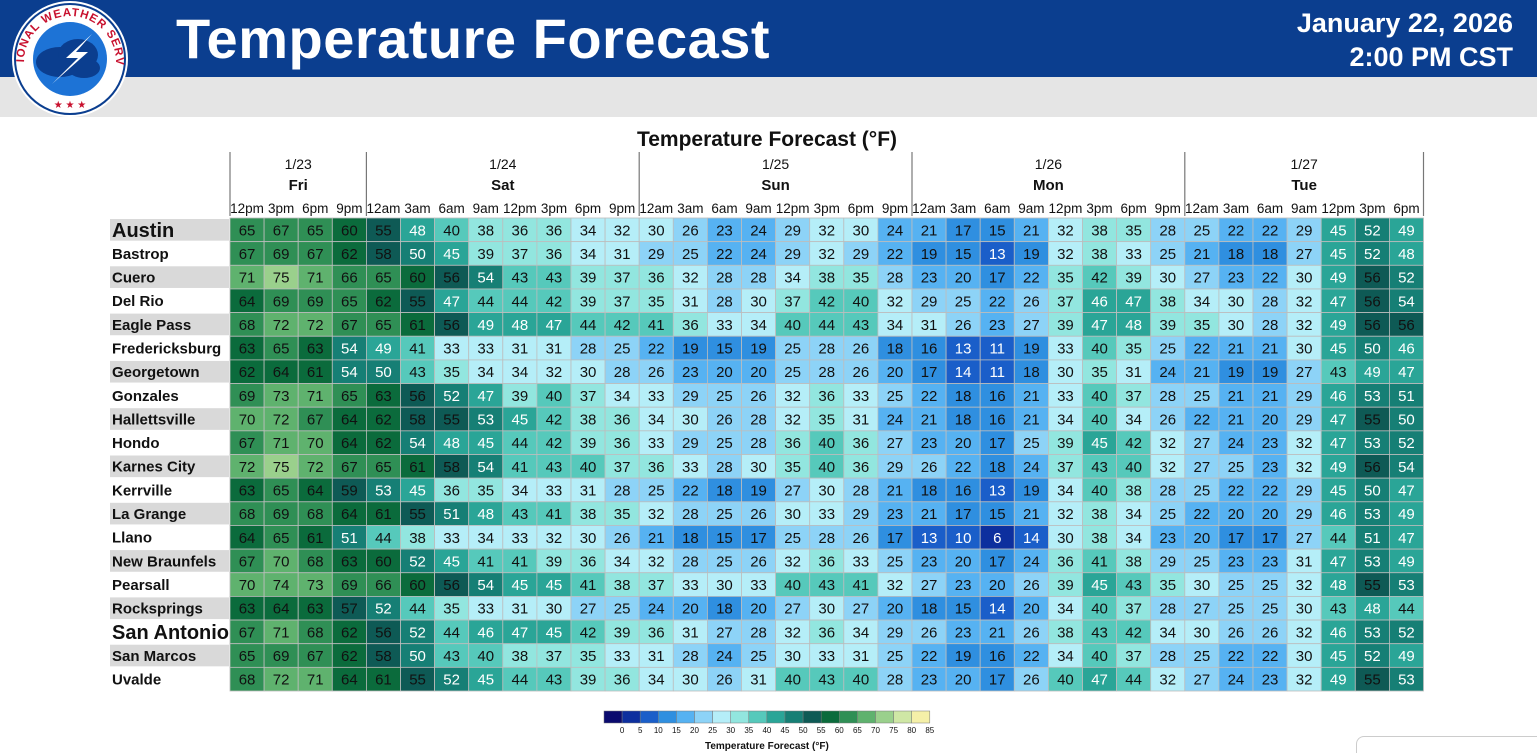  What do you see at coordinates (1338, 301) in the screenshot?
I see `temp-value: 47` at bounding box center [1338, 301].